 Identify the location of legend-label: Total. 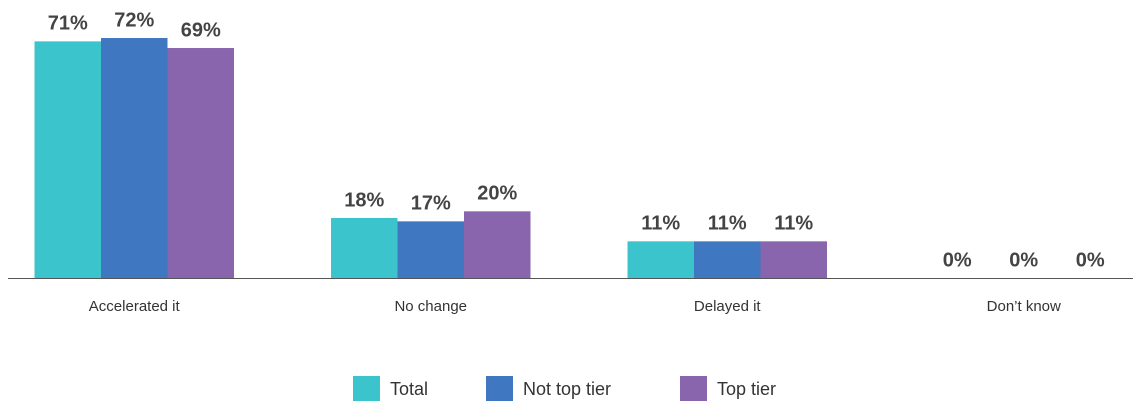
(409, 389).